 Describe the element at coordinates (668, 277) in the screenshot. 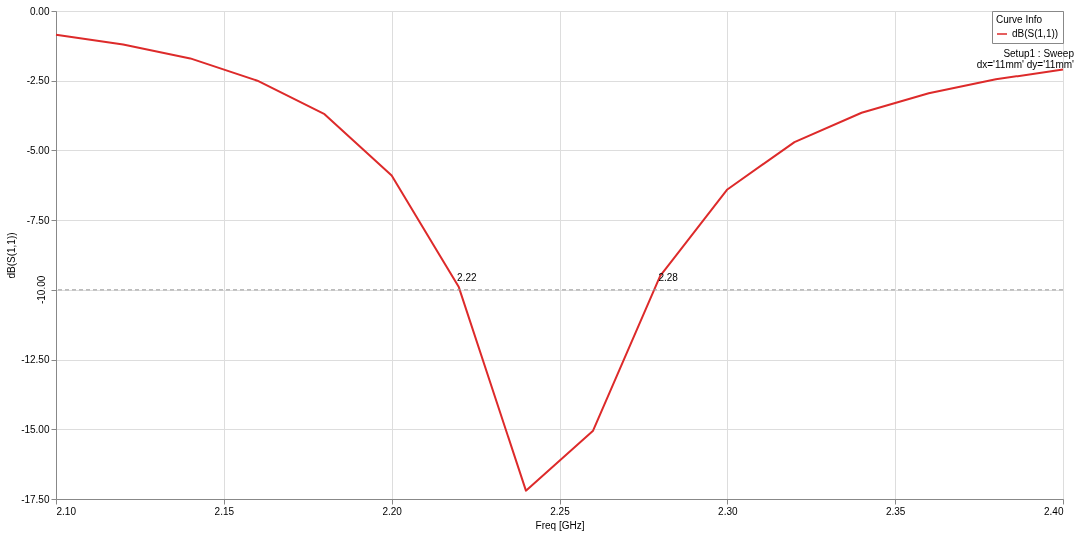

I see `annotation: 2.28` at that location.